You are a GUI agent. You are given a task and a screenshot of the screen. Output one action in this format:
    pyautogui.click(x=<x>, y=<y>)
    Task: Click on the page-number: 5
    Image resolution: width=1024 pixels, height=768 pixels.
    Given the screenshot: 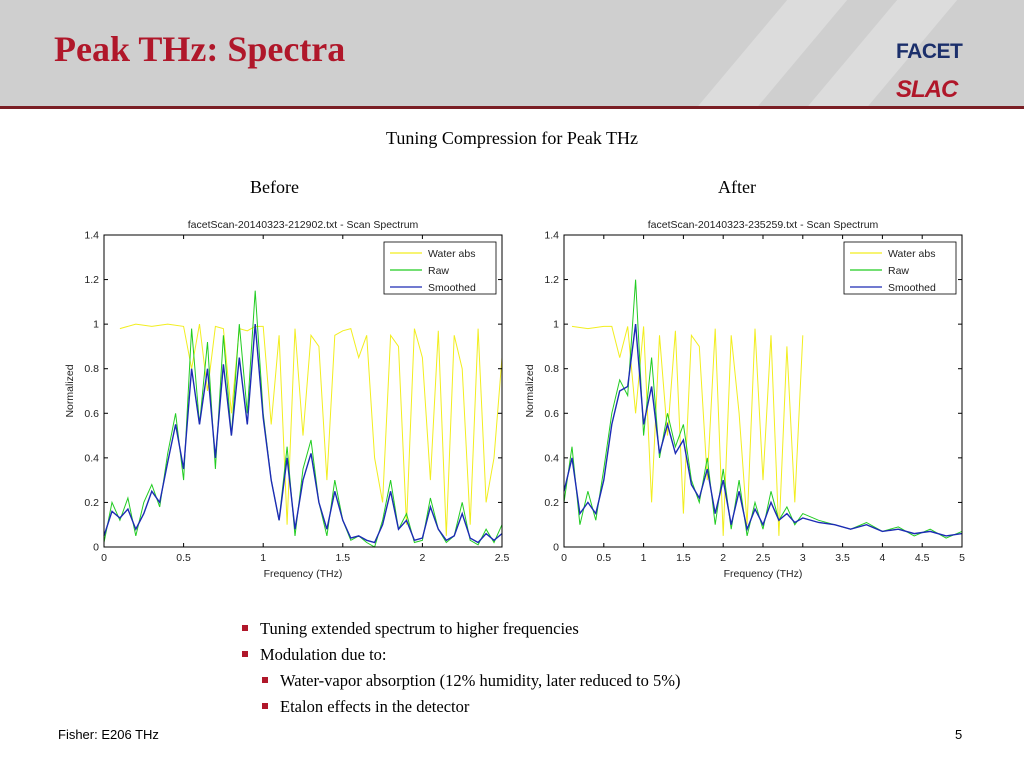 What is the action you would take?
    pyautogui.click(x=959, y=734)
    